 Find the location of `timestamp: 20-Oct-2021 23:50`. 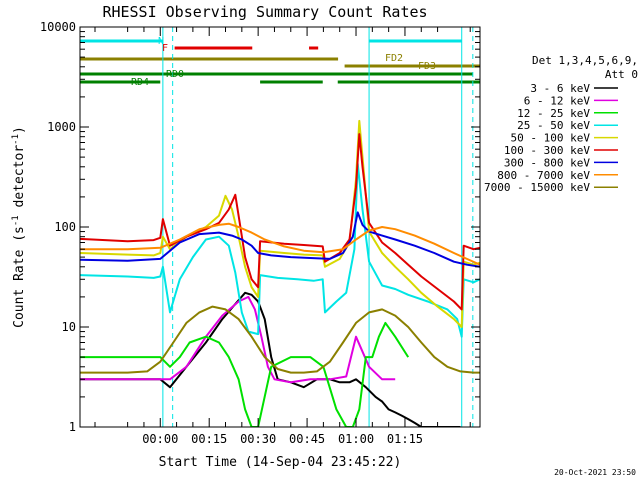

timestamp: 20-Oct-2021 23:50 is located at coordinates (595, 472).